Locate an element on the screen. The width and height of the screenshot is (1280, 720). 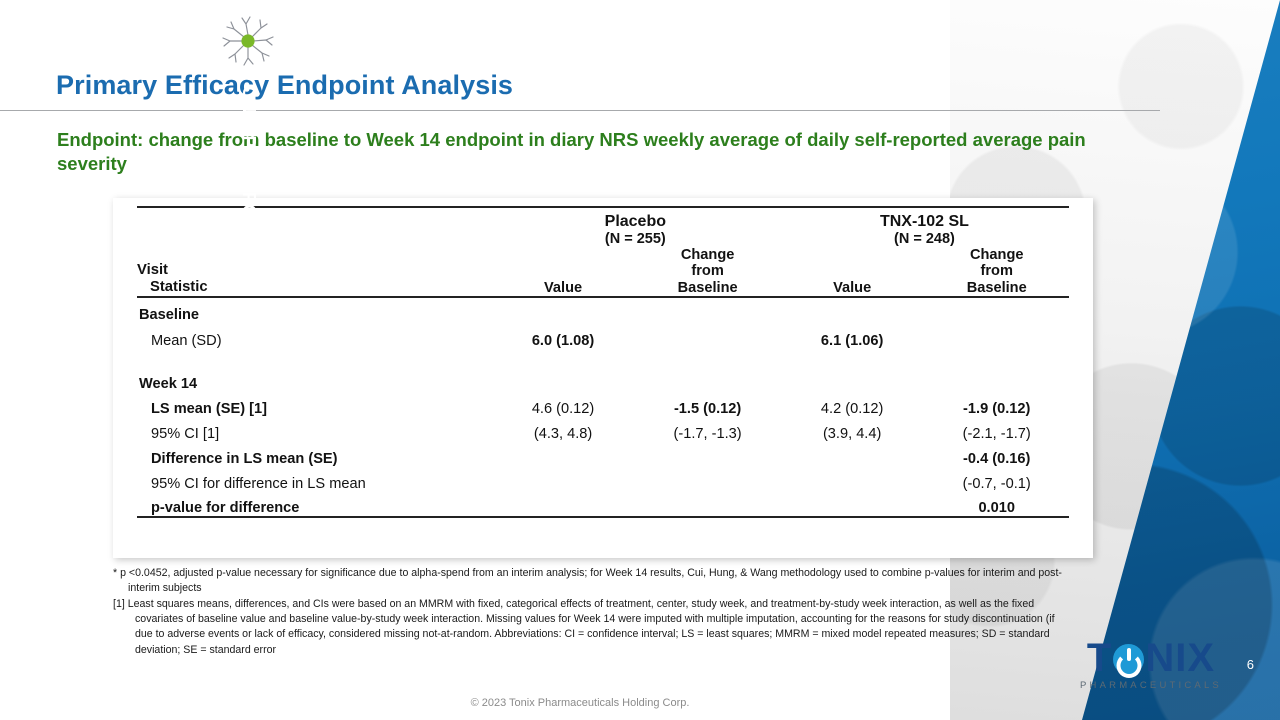
tonix-tagline: PHARMACEUTICALS is located at coordinates (1151, 685).